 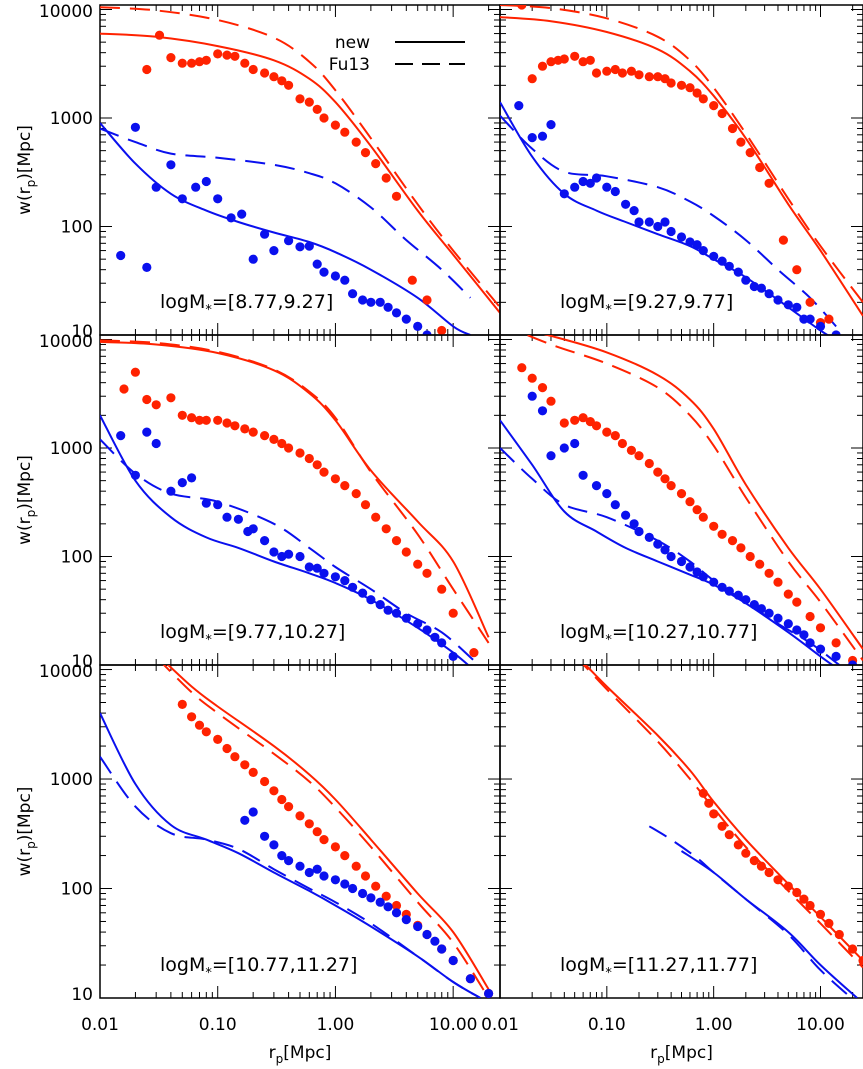 I want to click on y-axis-title-pre: w(r, so click(x=25, y=531).